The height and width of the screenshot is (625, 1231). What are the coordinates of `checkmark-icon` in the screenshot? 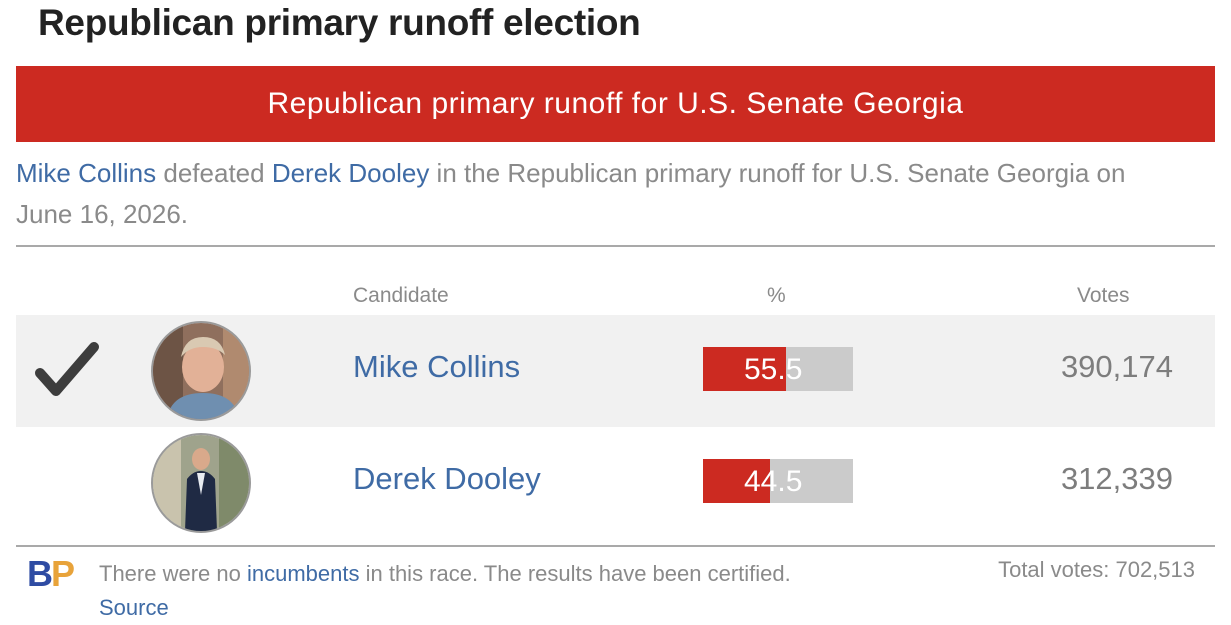 It's located at (67, 370).